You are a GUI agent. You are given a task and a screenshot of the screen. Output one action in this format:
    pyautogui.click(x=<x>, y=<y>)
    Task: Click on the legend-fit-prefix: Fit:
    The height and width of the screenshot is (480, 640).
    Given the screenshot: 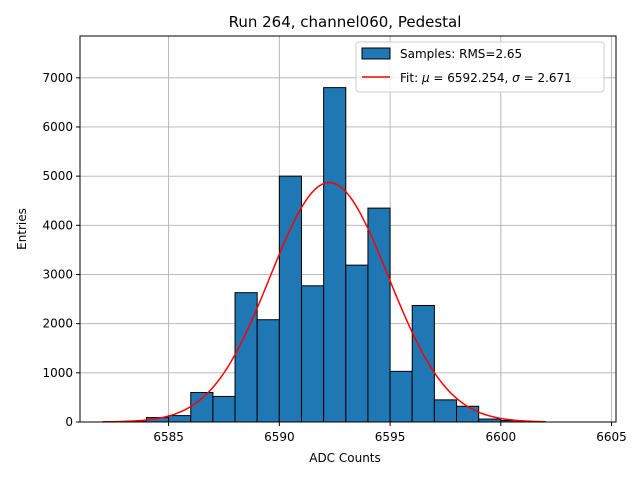 What is the action you would take?
    pyautogui.click(x=411, y=78)
    